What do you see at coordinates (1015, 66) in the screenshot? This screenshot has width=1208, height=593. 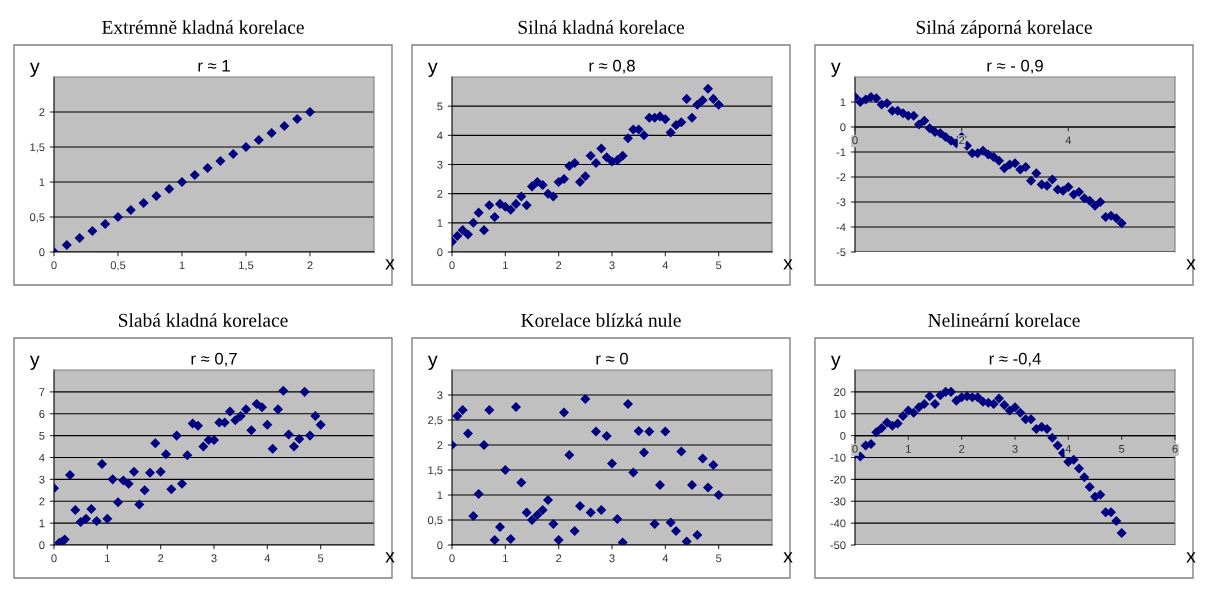 I see `chart-subtitle: r ≈ - 0,9` at bounding box center [1015, 66].